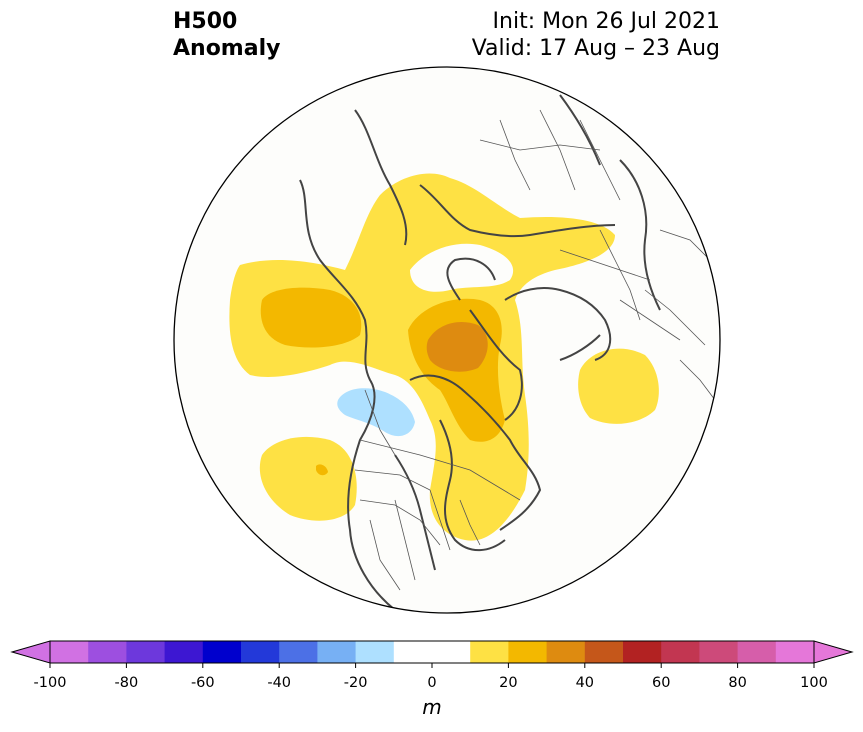  What do you see at coordinates (814, 683) in the screenshot?
I see `colorbar-tick-label: 100` at bounding box center [814, 683].